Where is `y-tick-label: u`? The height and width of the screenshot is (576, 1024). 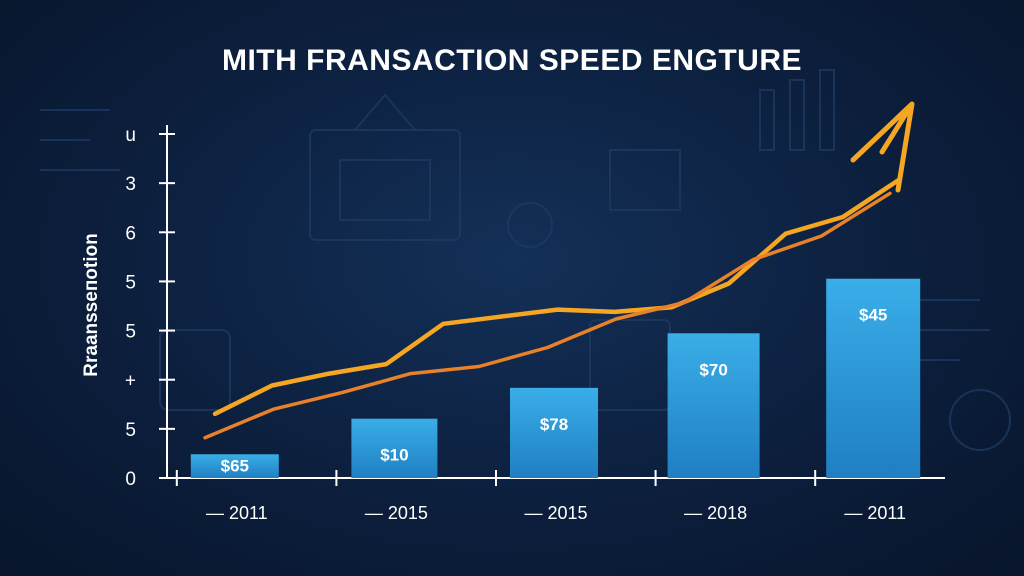 y-tick-label: u is located at coordinates (130, 135).